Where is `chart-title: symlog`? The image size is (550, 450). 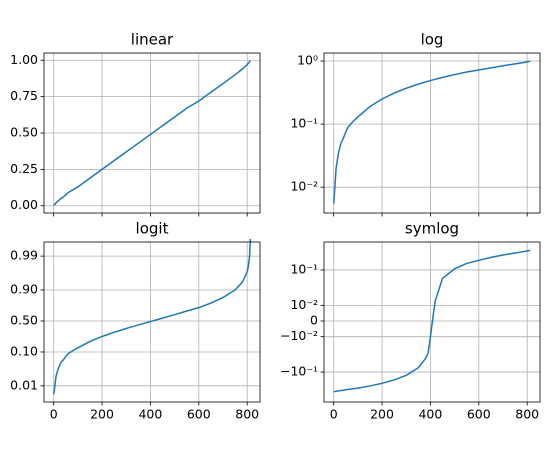 chart-title: symlog is located at coordinates (432, 229).